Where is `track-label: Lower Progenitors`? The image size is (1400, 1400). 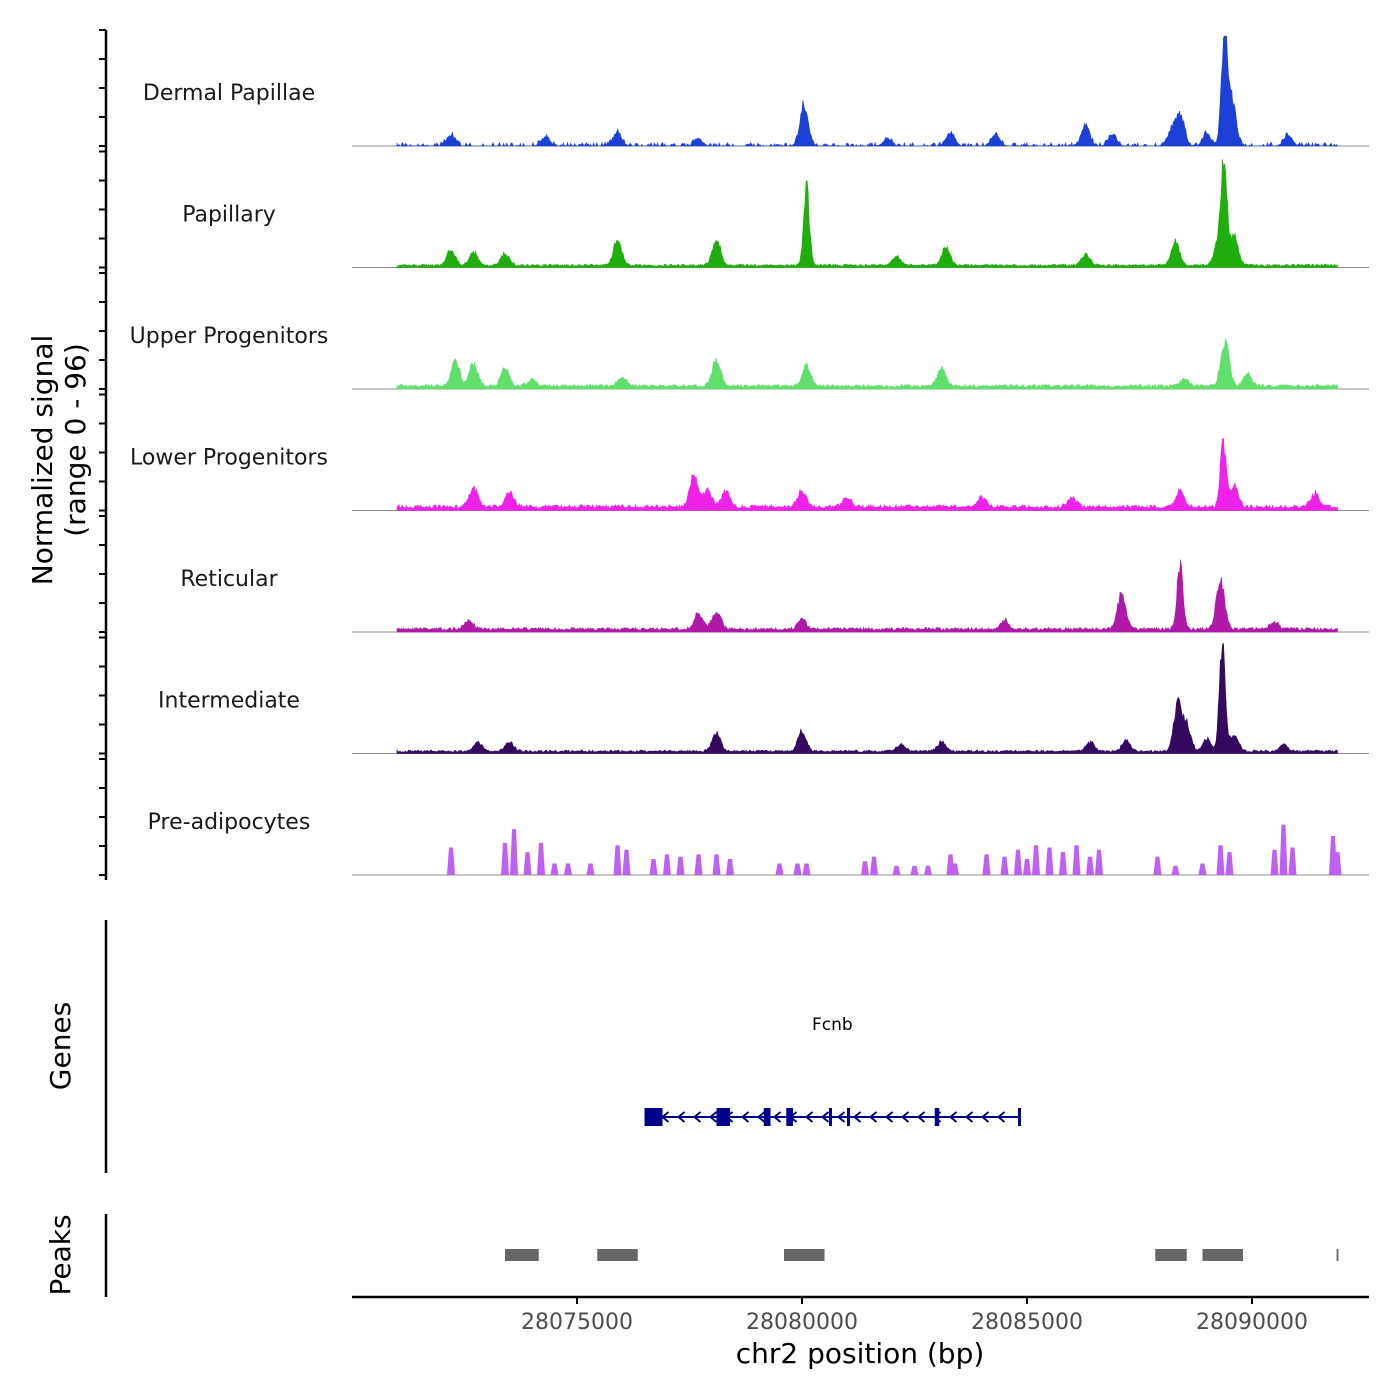 track-label: Lower Progenitors is located at coordinates (229, 458).